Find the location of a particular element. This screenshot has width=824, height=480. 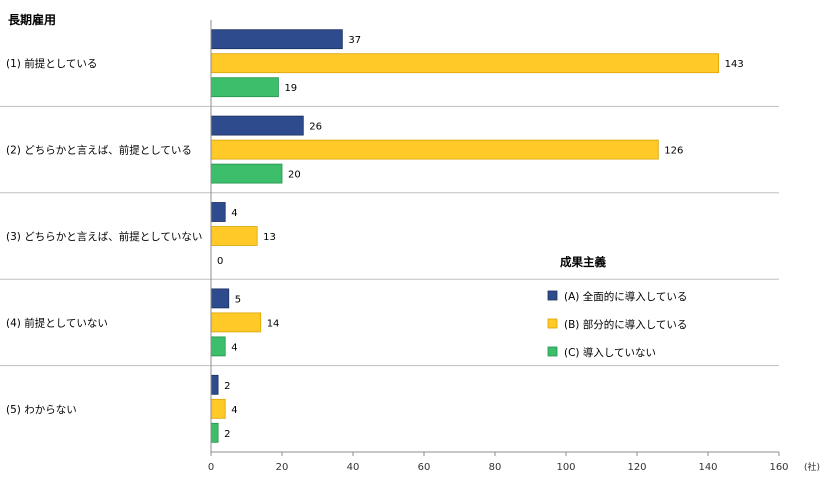

x-tick-label: 0 is located at coordinates (211, 467).